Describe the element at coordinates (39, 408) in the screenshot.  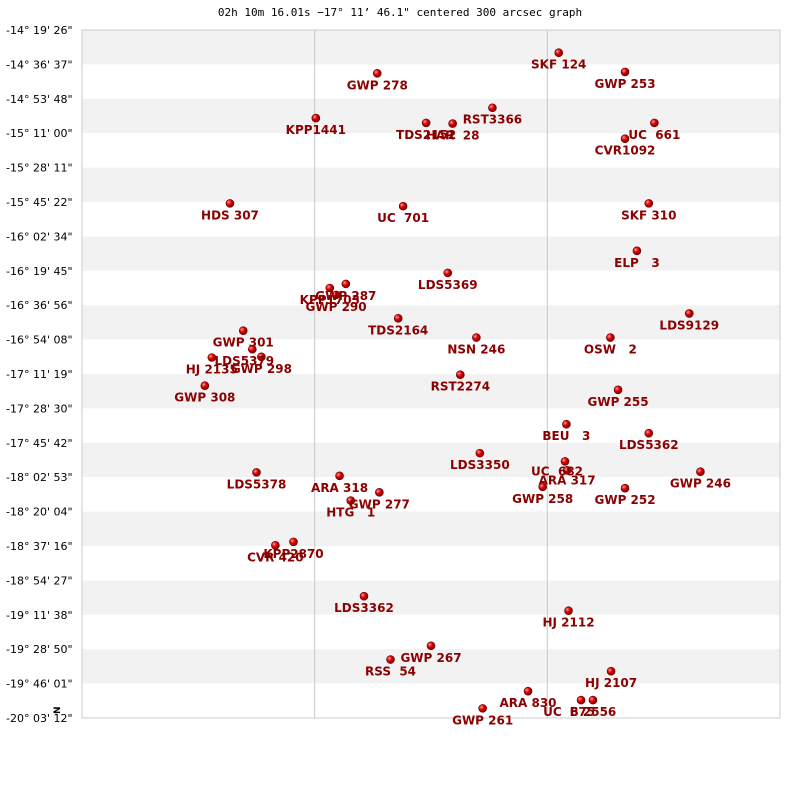
I see `y-tick-label: -17° 28' 30"` at that location.